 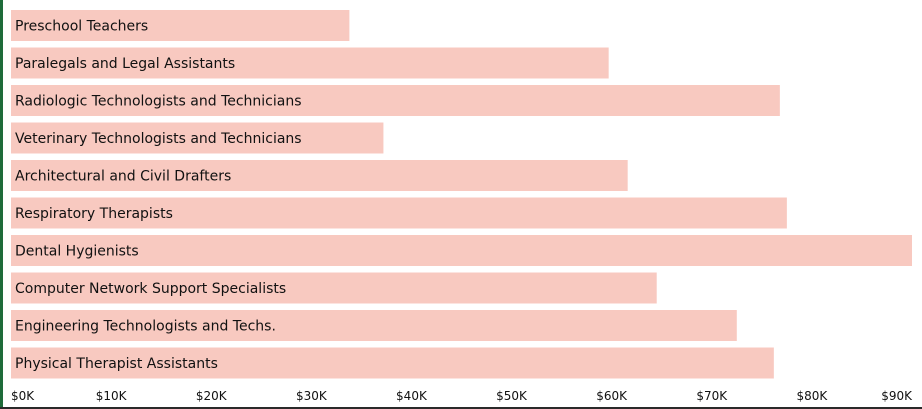 What do you see at coordinates (712, 396) in the screenshot?
I see `x-tick-label: $70K` at bounding box center [712, 396].